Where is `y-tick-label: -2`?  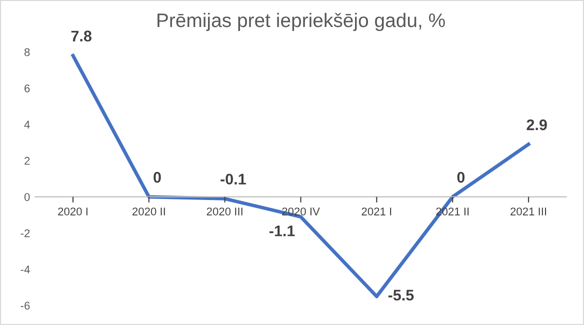
y-tick-label: -2 is located at coordinates (25, 233).